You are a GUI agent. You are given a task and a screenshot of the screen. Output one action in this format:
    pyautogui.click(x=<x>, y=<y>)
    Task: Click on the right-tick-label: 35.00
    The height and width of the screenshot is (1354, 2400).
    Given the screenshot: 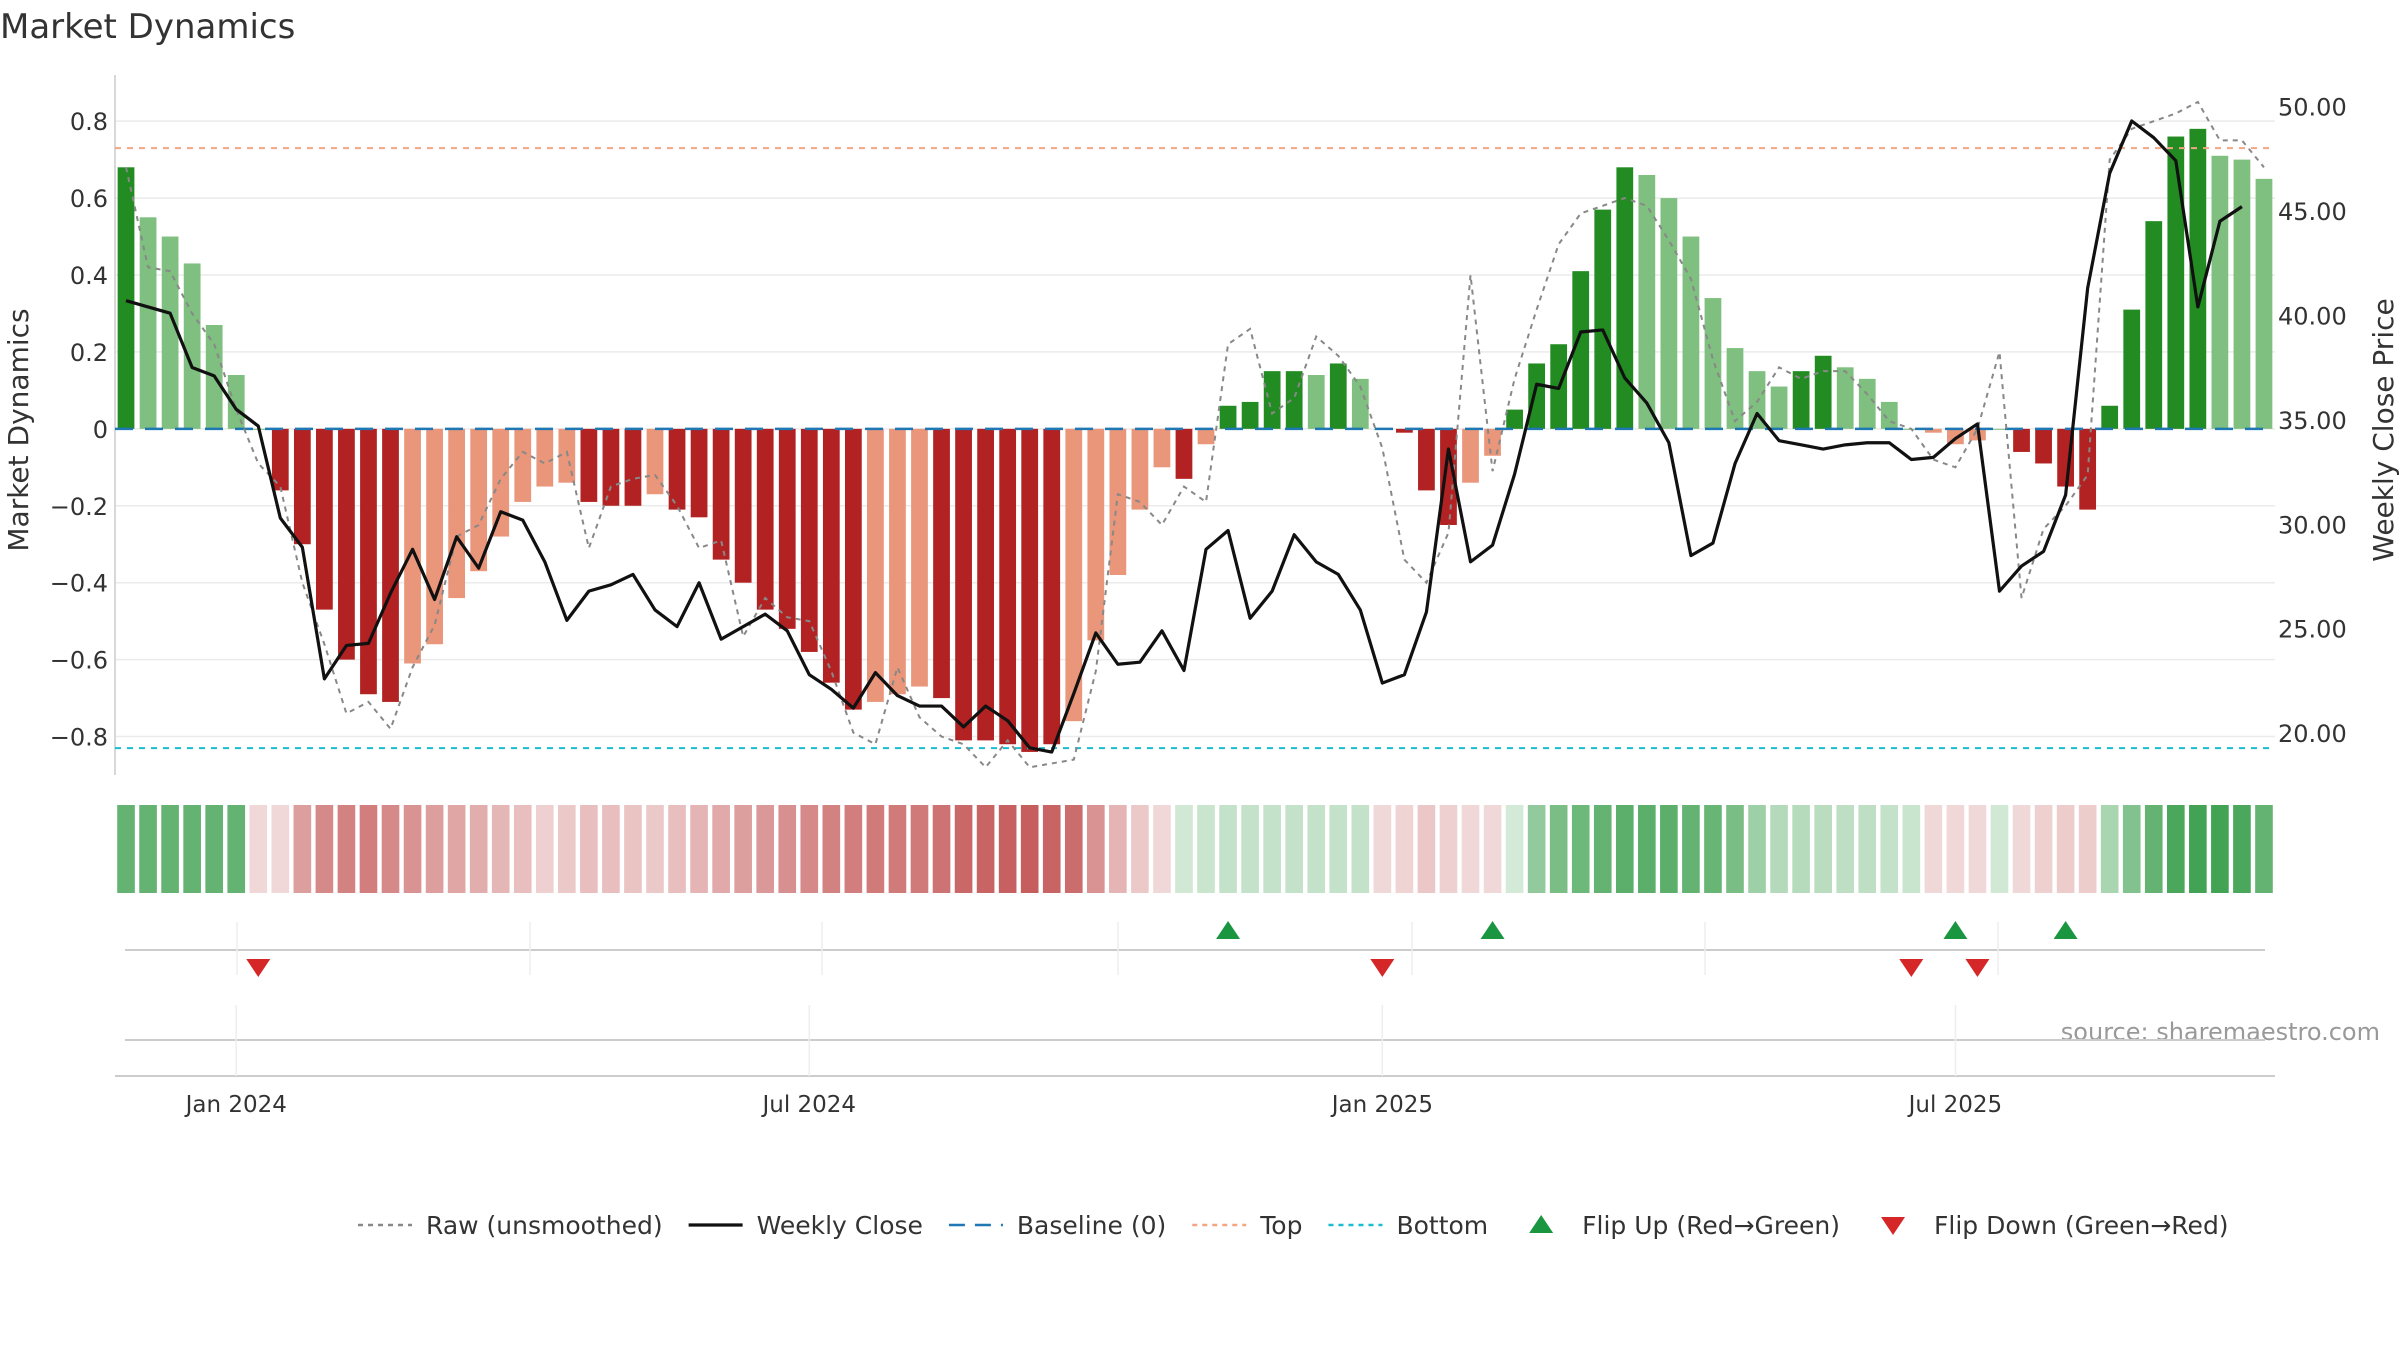 What is the action you would take?
    pyautogui.click(x=2312, y=421)
    